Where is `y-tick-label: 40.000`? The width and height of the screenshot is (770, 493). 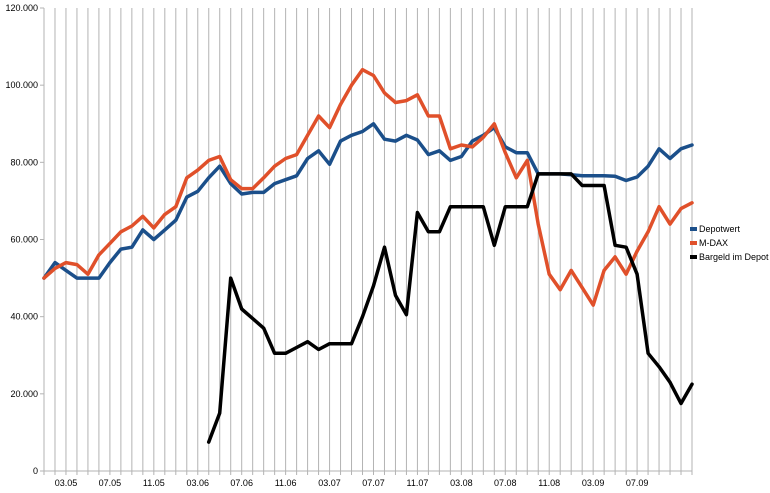 y-tick-label: 40.000 is located at coordinates (24, 317).